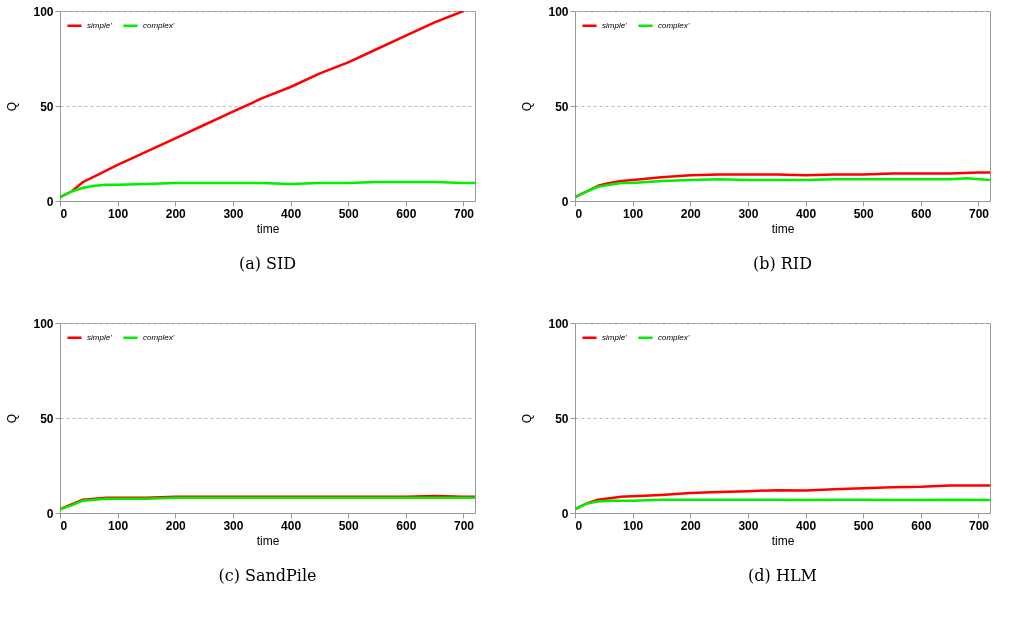  What do you see at coordinates (267, 263) in the screenshot?
I see `text: (a) SID` at bounding box center [267, 263].